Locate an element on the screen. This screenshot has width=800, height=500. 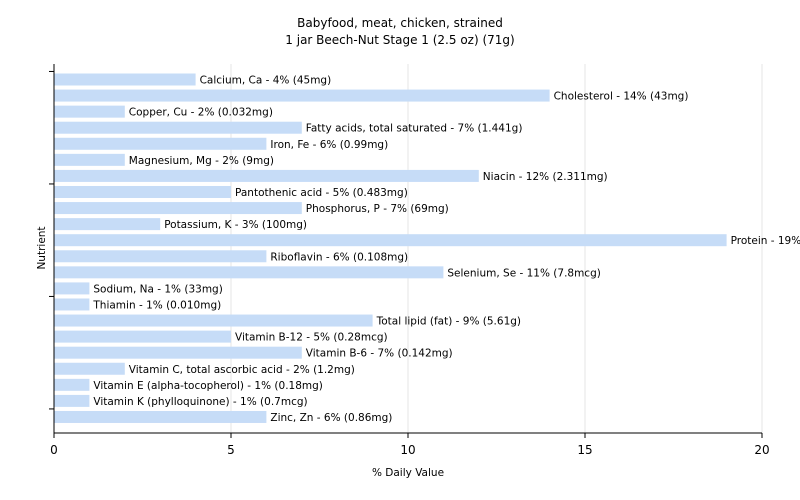
x-tick-label: 0 is located at coordinates (54, 450).